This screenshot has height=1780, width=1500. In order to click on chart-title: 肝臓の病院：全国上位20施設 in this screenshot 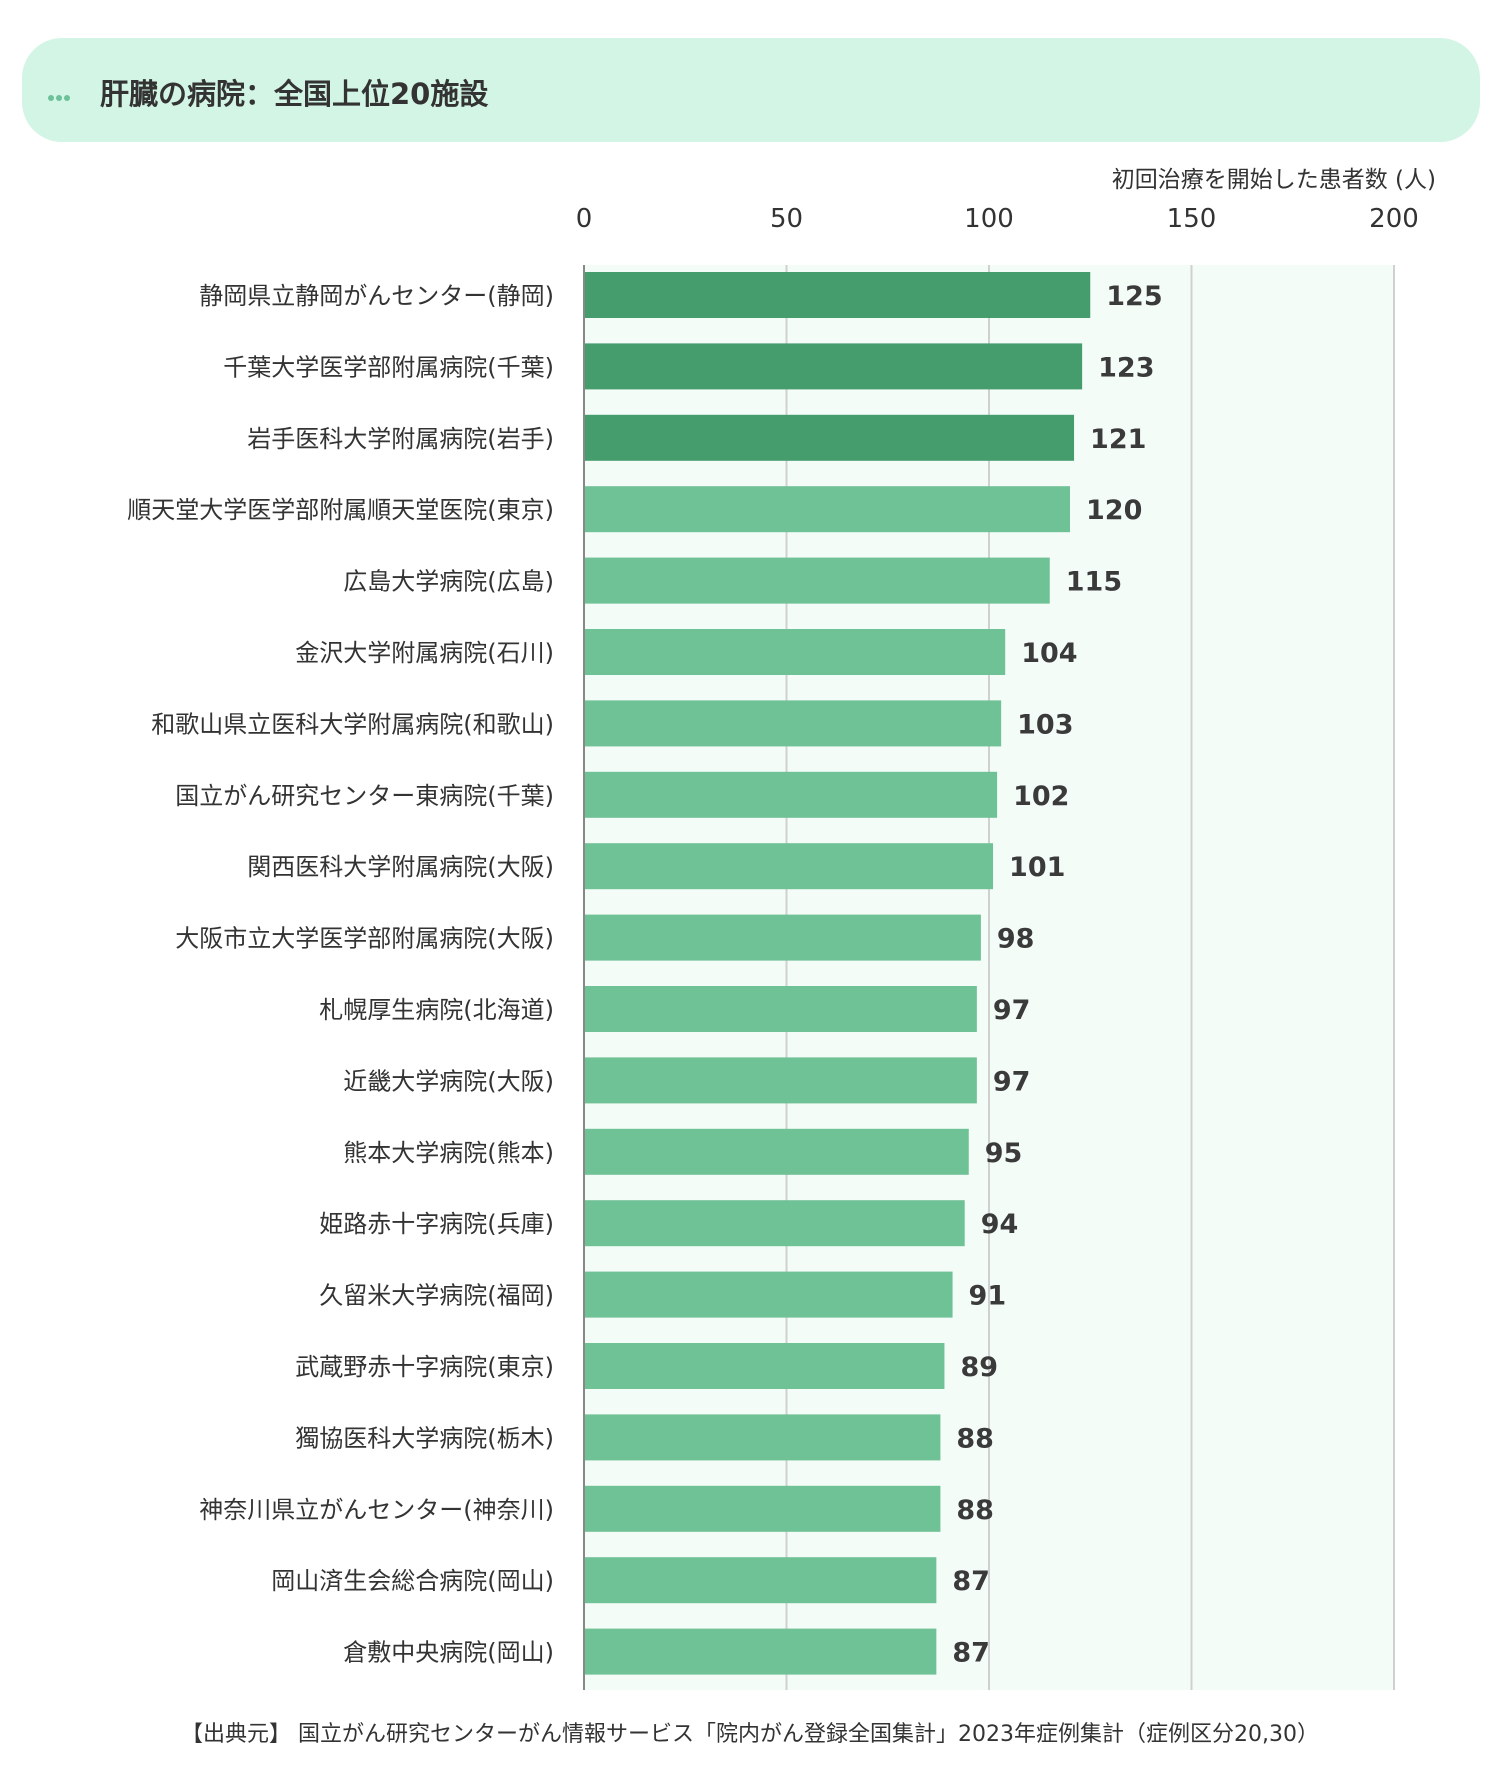, I will do `click(294, 94)`.